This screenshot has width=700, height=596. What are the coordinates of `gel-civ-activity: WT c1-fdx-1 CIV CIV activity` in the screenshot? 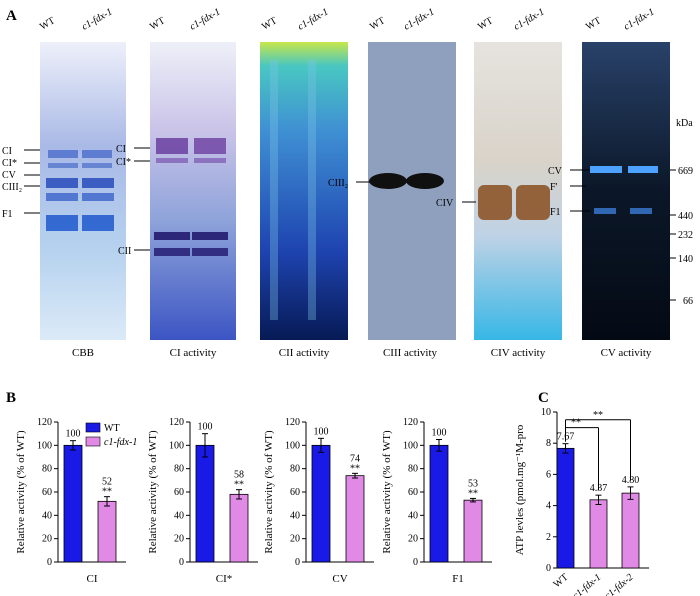 It's located at (499, 182).